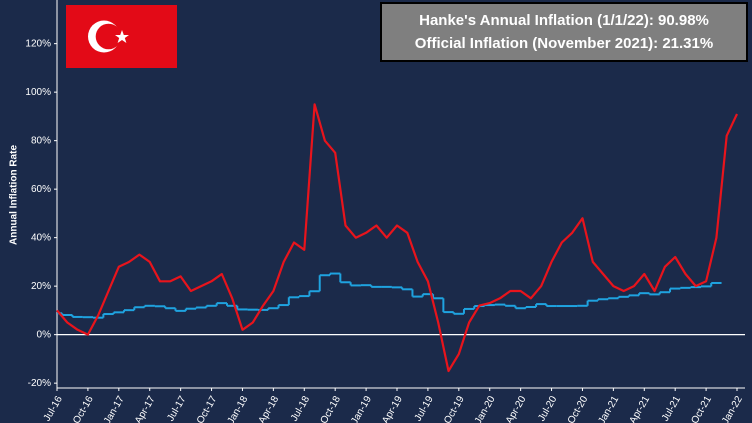  What do you see at coordinates (108, 36) in the screenshot?
I see `flag-crescent-cut` at bounding box center [108, 36].